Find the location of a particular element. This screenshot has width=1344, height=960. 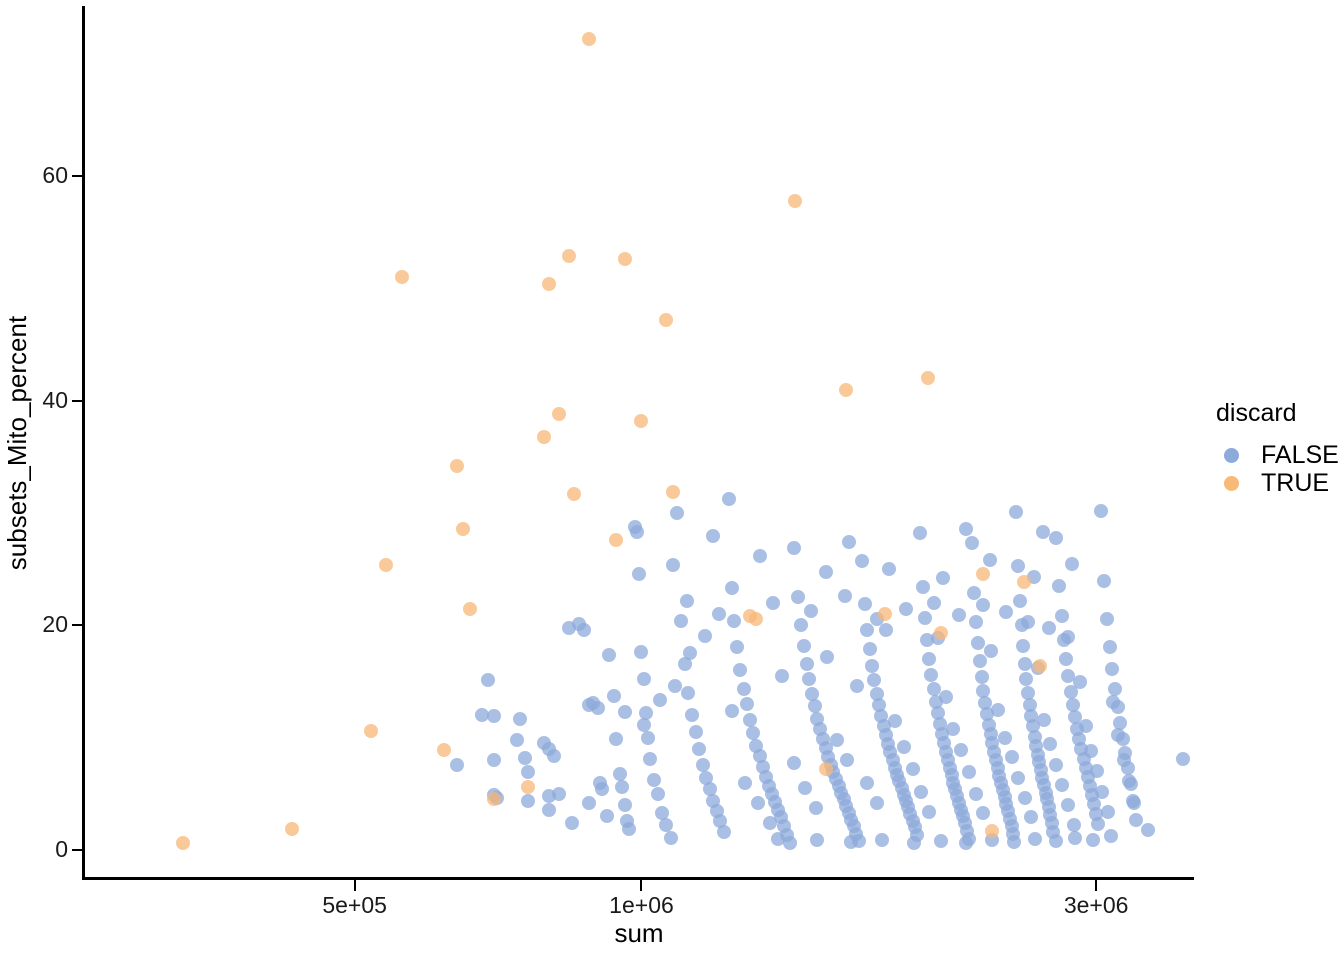

legend-key-swatch is located at coordinates (1231, 455).